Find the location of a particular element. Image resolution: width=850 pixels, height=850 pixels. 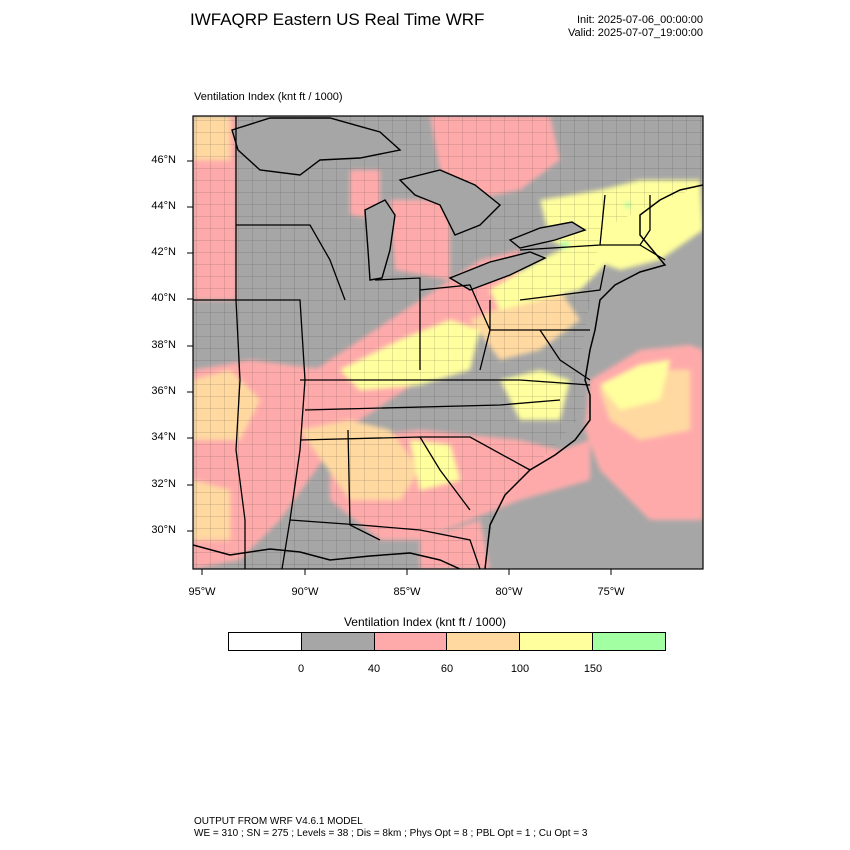

lake-michigan is located at coordinates (380, 240).